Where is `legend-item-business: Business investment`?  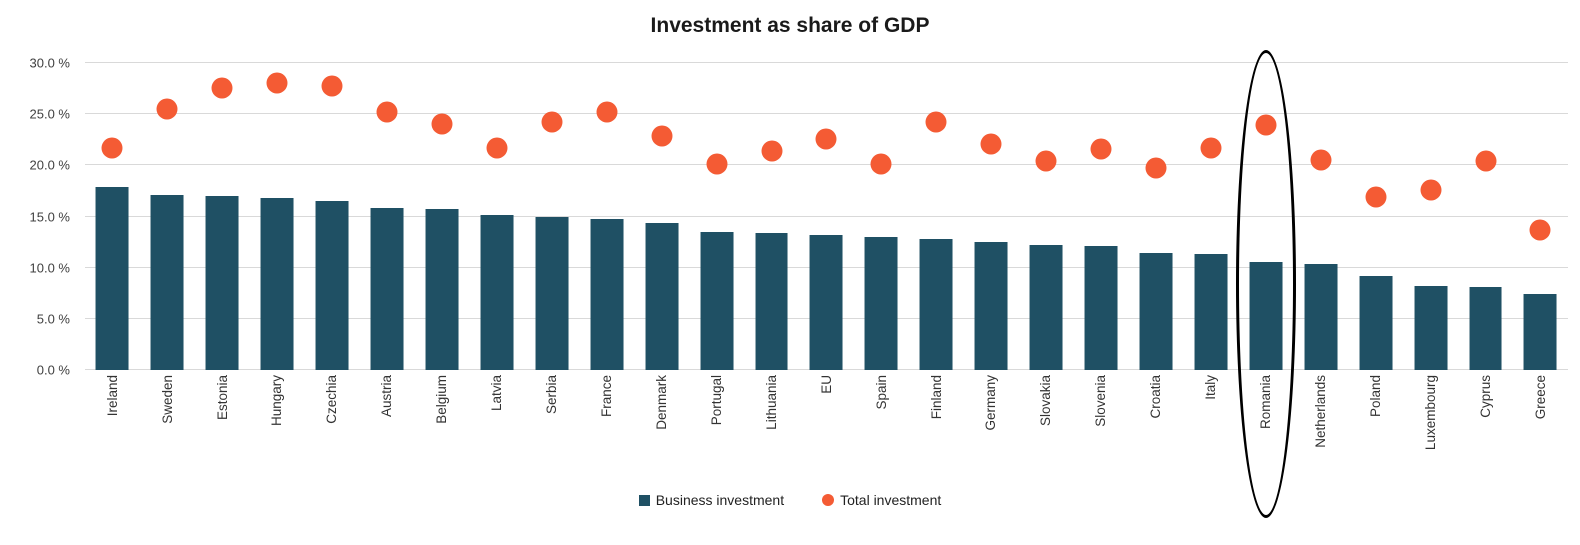
legend-item-business: Business investment is located at coordinates (711, 500).